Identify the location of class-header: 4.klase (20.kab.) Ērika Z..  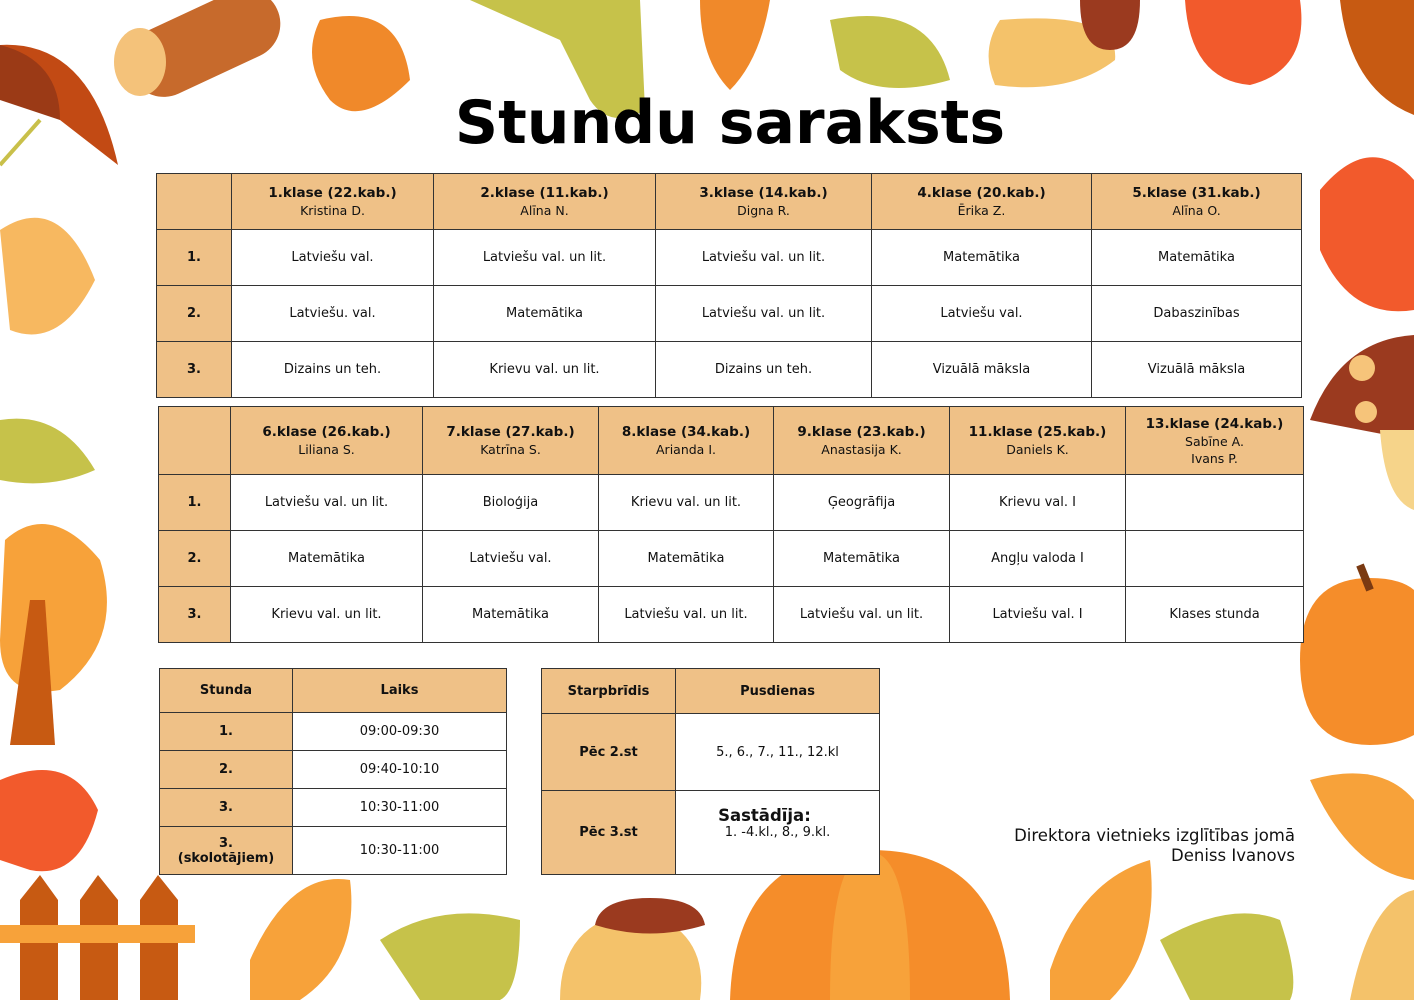
(981, 201).